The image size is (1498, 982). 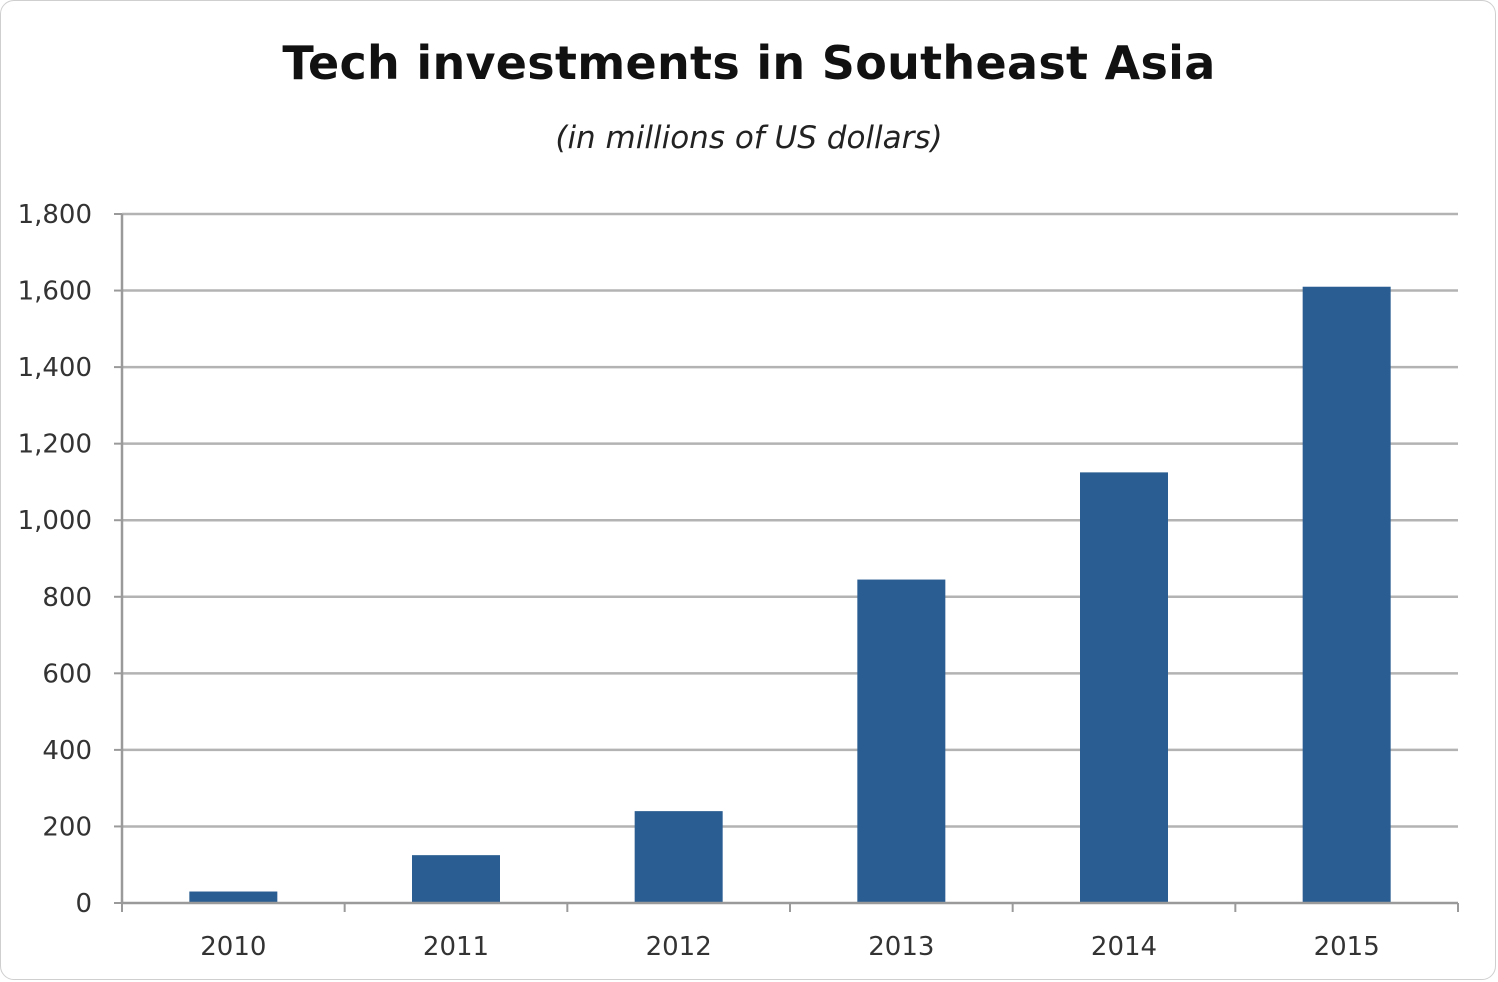 What do you see at coordinates (901, 741) in the screenshot?
I see `bar-2013` at bounding box center [901, 741].